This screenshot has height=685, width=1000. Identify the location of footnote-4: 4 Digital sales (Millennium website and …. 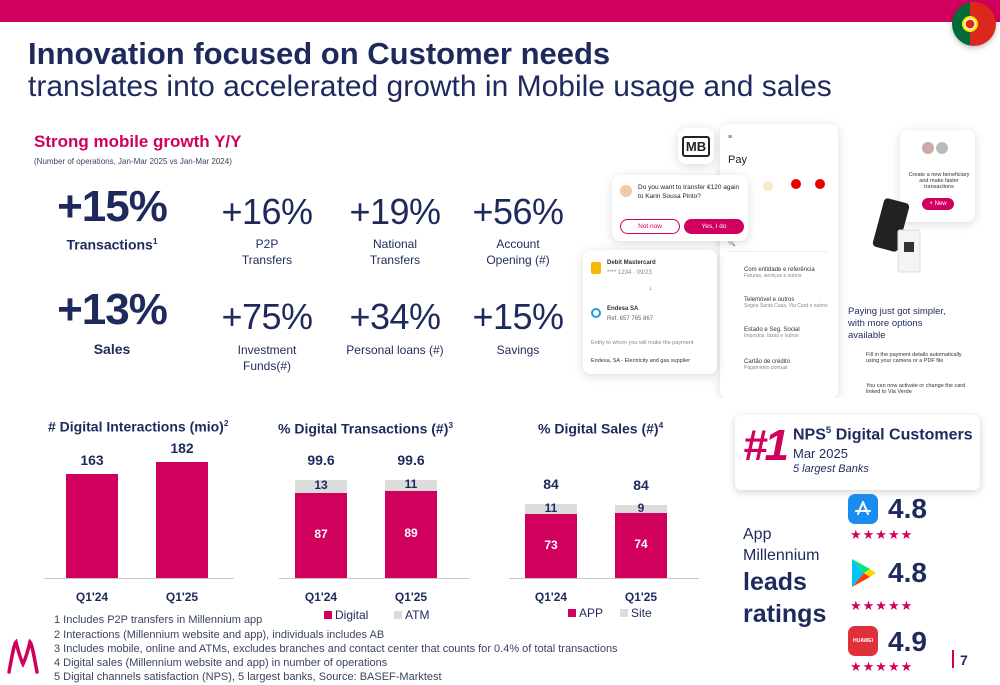
(221, 663).